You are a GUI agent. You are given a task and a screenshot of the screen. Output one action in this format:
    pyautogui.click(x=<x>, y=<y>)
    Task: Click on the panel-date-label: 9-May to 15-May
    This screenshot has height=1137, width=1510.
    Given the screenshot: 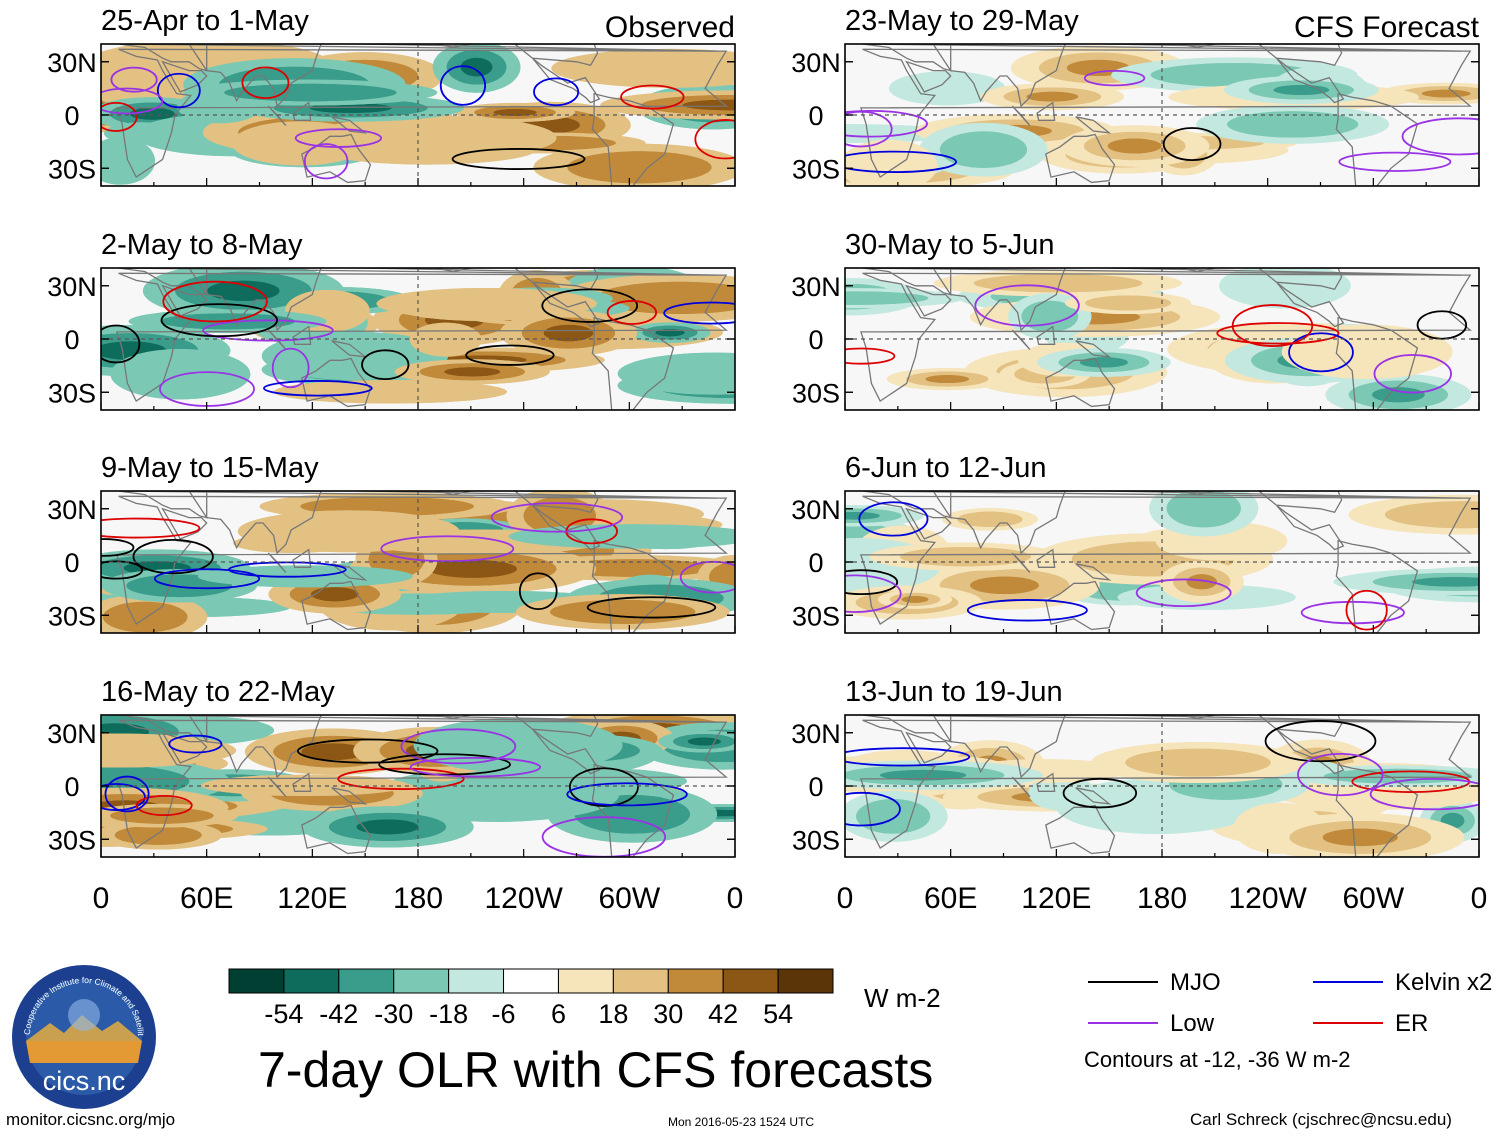 What is the action you would take?
    pyautogui.click(x=210, y=468)
    